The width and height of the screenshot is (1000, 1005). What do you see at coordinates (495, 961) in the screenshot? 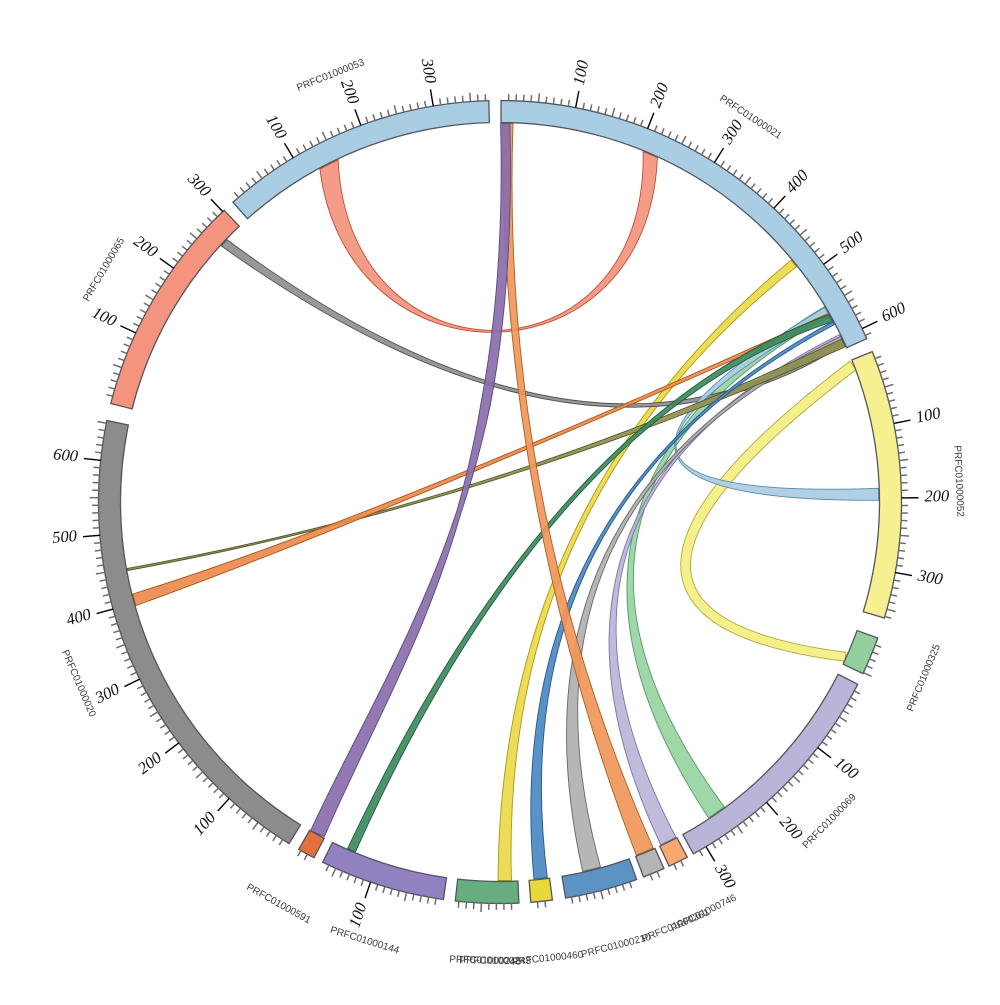
I see `svg-text: PRFC01000243` at bounding box center [495, 961].